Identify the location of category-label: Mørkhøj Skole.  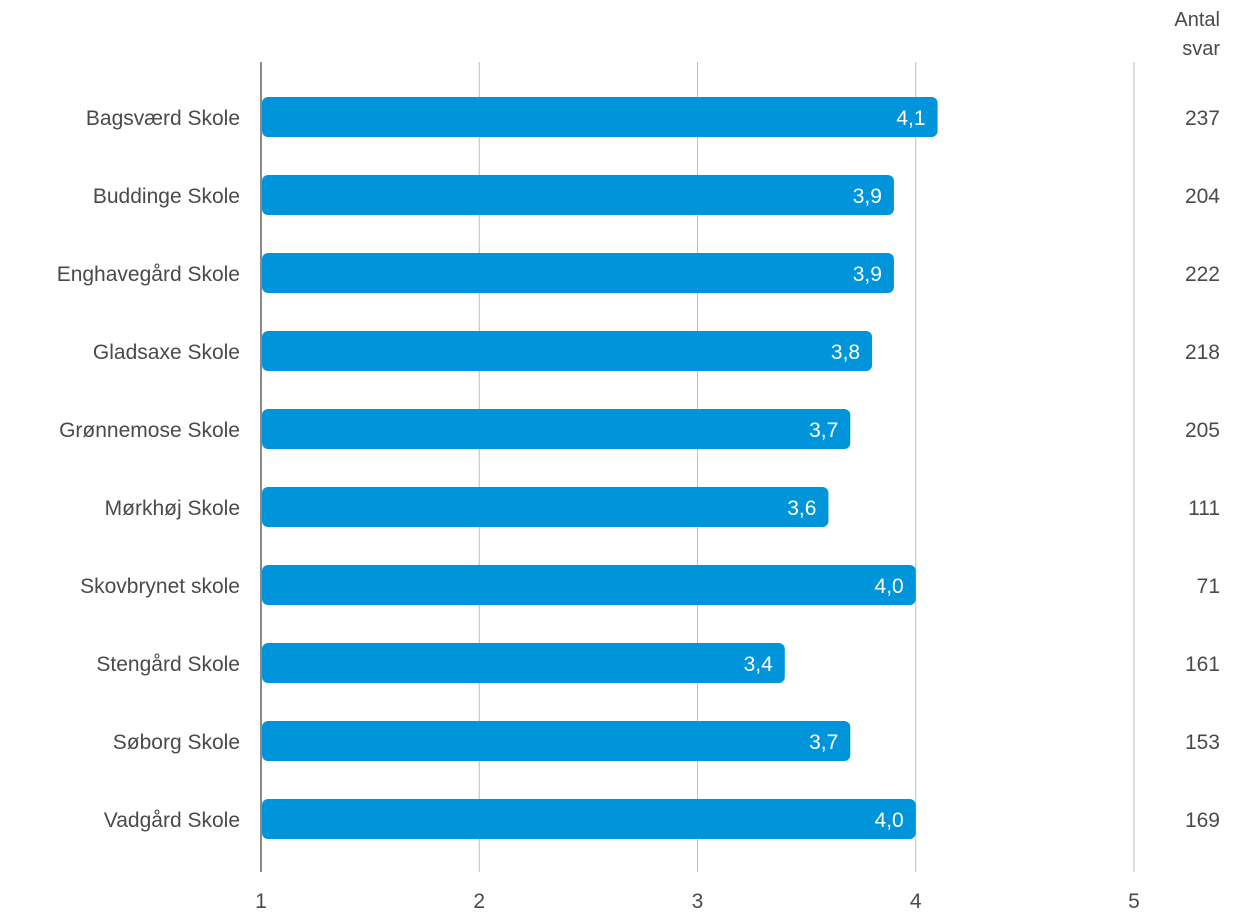
(172, 508).